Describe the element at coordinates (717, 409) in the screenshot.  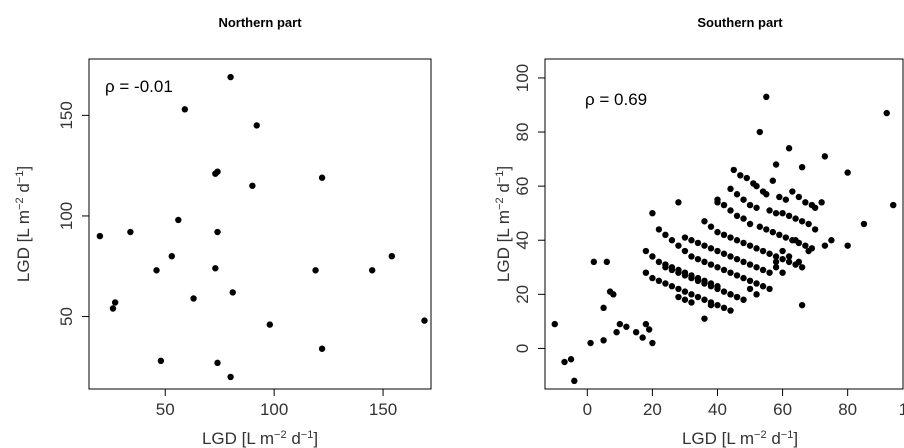
I see `southern-x-tick-label: 40` at that location.